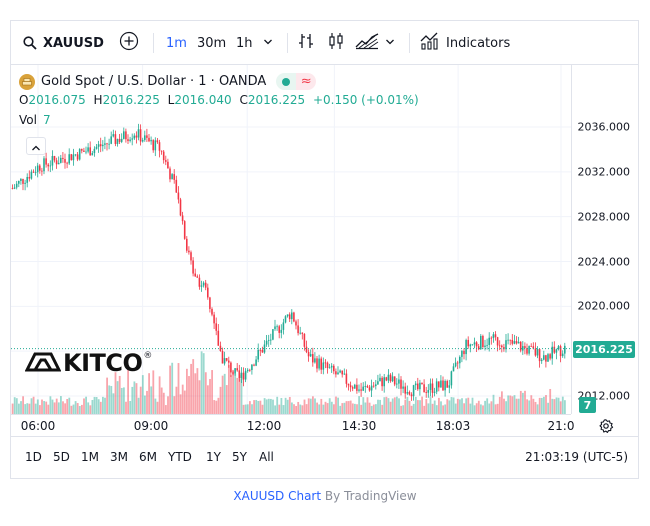  I want to click on range-button-1d: 1D, so click(33, 457).